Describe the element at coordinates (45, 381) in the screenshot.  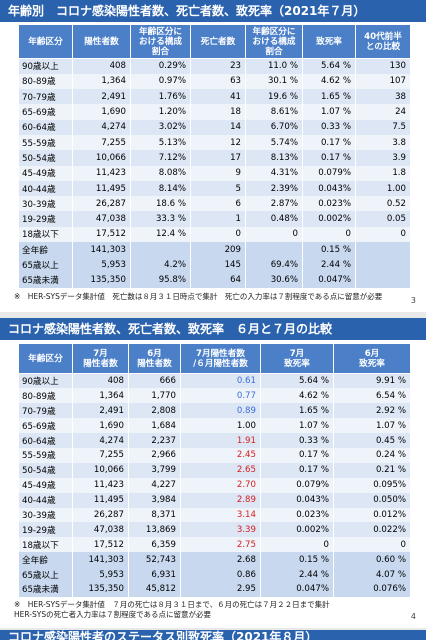
I see `cell: 90歳以上` at that location.